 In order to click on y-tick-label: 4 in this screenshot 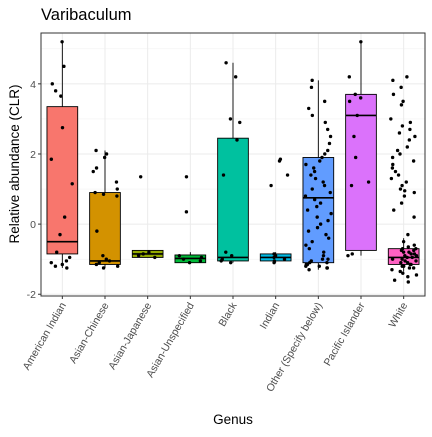, I will do `click(33, 85)`.